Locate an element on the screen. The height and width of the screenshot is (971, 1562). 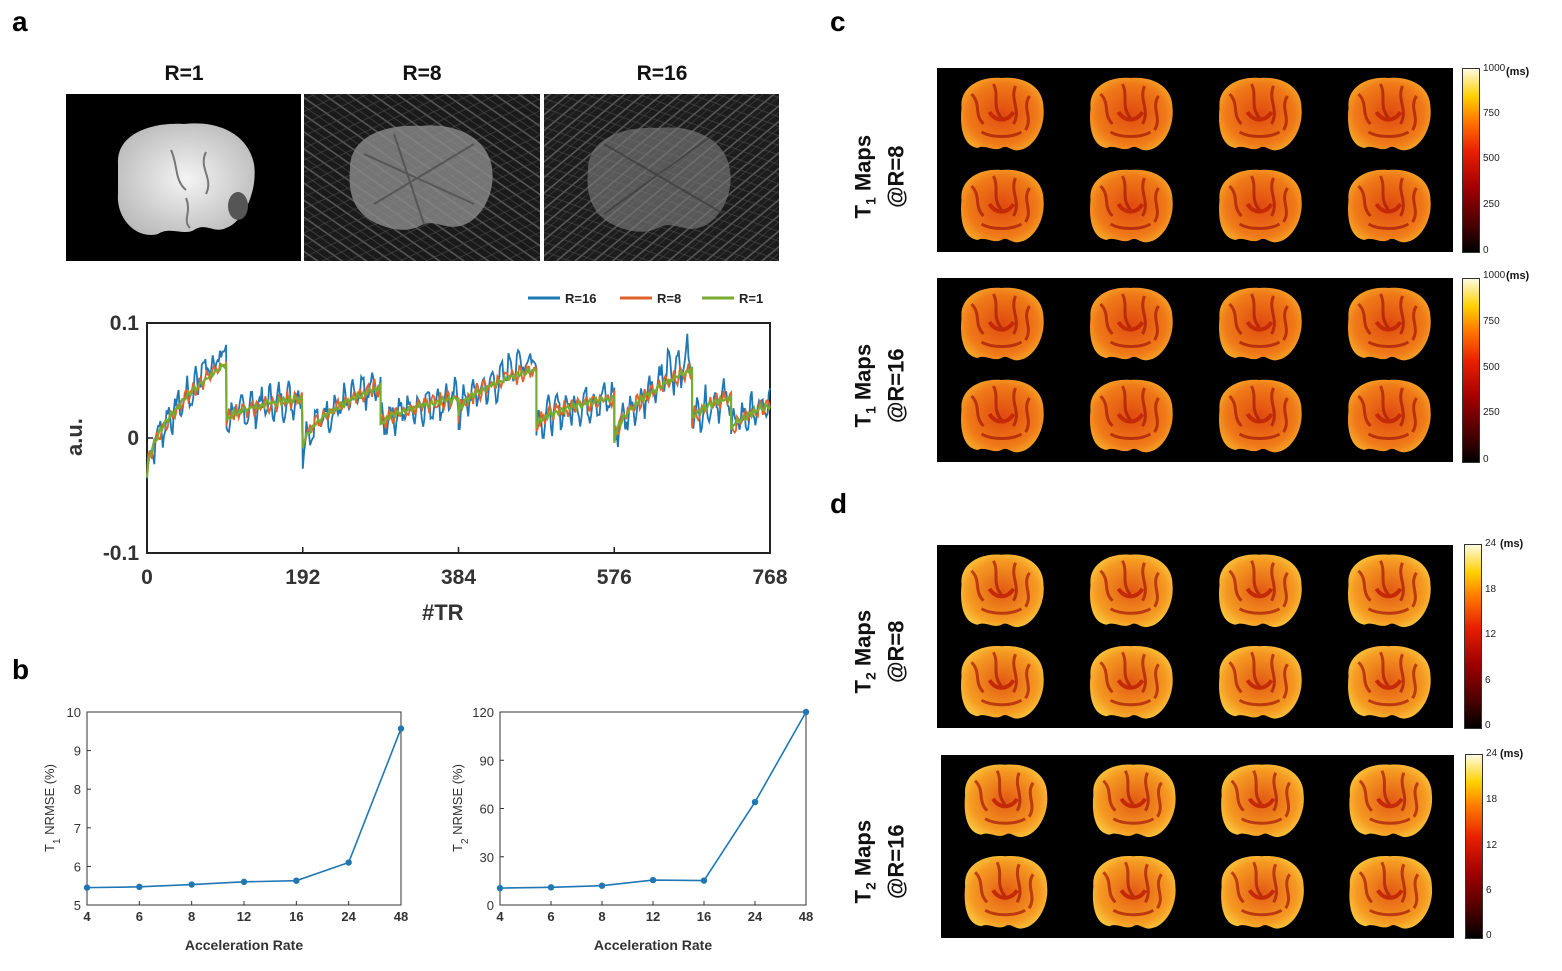
colorbar-unit-t1-r16: (ms) is located at coordinates (1518, 276).